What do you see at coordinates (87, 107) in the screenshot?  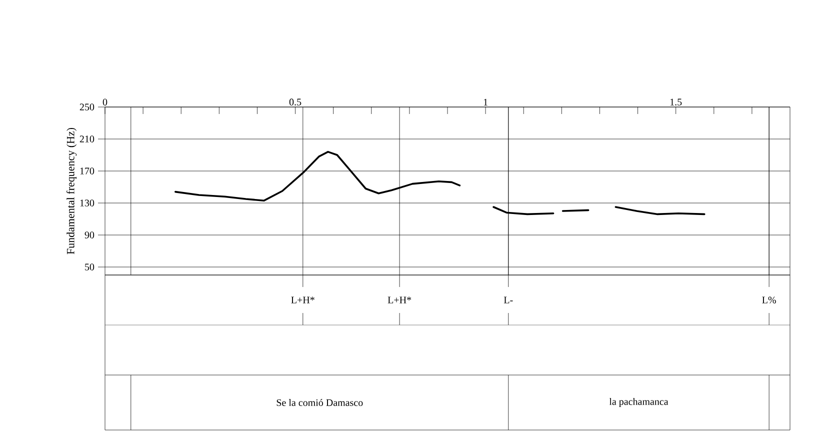 I see `y-tick-label: 250` at bounding box center [87, 107].